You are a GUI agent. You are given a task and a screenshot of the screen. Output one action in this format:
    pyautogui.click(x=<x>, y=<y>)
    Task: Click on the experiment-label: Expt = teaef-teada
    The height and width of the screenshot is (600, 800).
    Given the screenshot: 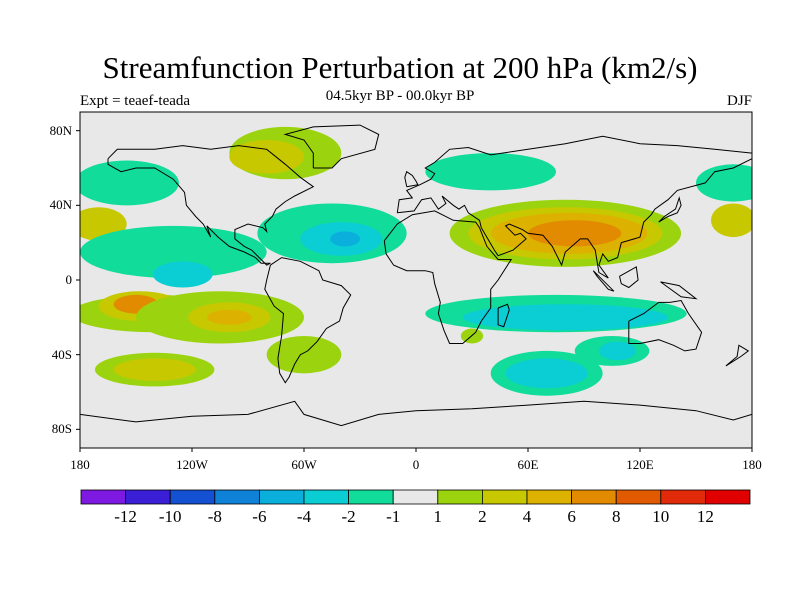 What is the action you would take?
    pyautogui.click(x=135, y=101)
    